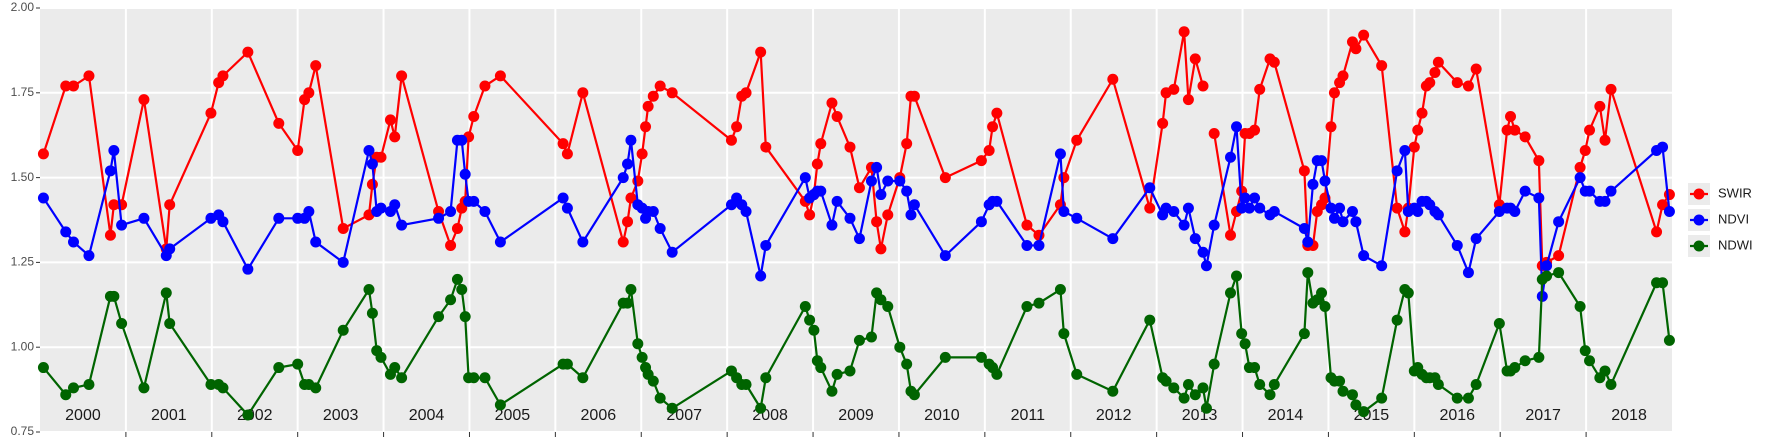  What do you see at coordinates (341, 415) in the screenshot?
I see `x-tick-label: 2003` at bounding box center [341, 415].